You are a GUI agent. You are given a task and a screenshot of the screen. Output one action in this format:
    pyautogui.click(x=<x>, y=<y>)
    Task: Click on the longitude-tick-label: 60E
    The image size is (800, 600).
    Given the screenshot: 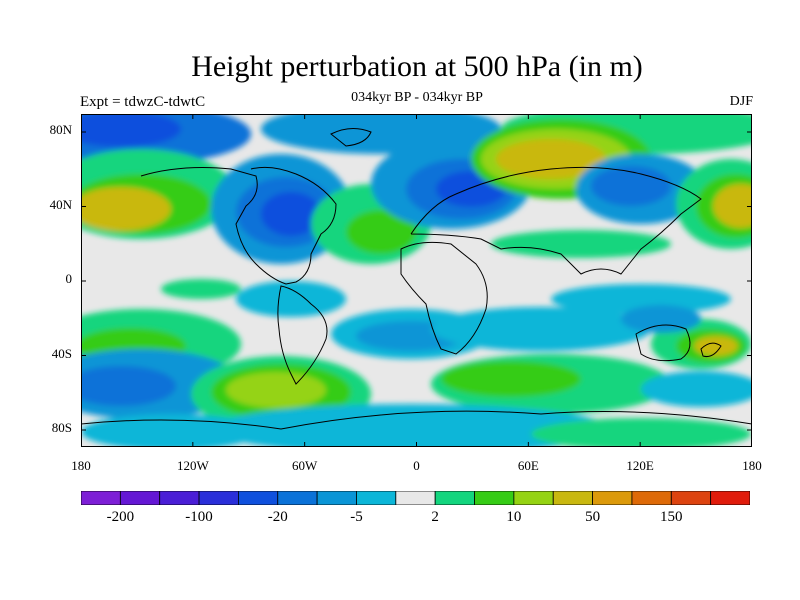 What is the action you would take?
    pyautogui.click(x=528, y=465)
    